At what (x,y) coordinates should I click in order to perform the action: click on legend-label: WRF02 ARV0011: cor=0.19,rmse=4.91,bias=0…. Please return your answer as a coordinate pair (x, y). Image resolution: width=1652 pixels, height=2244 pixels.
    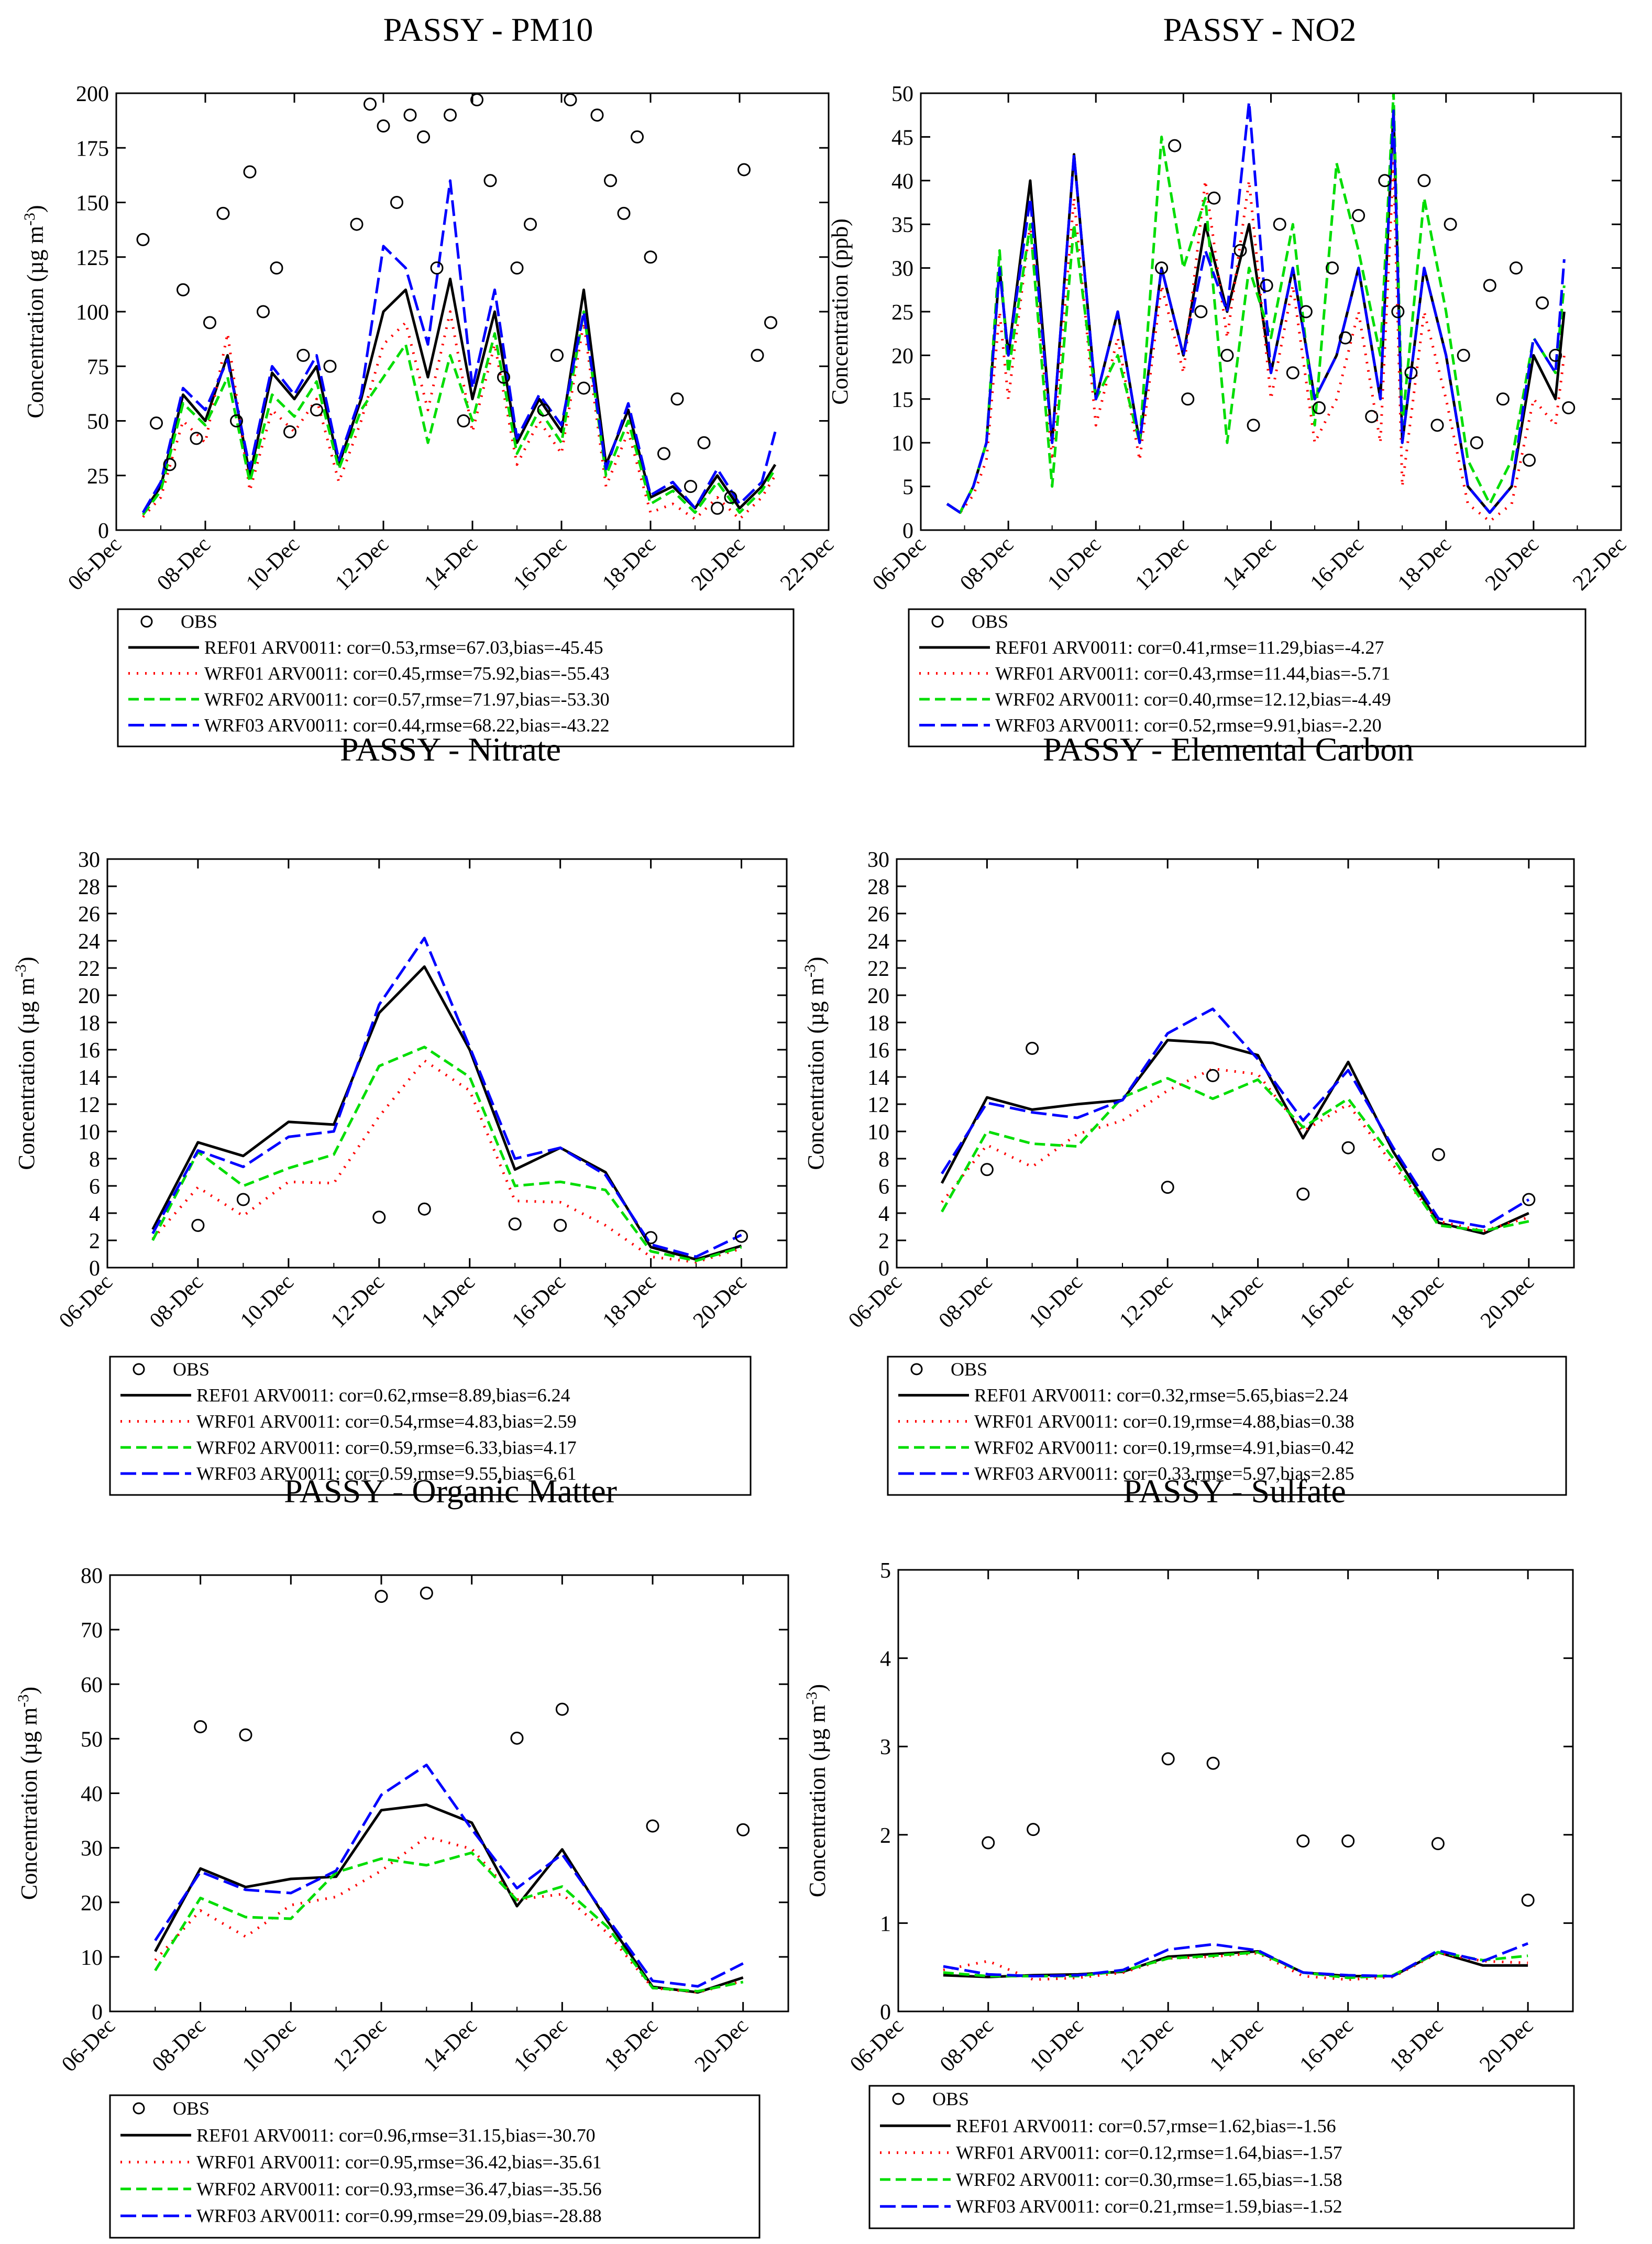
    Looking at the image, I should click on (1164, 1448).